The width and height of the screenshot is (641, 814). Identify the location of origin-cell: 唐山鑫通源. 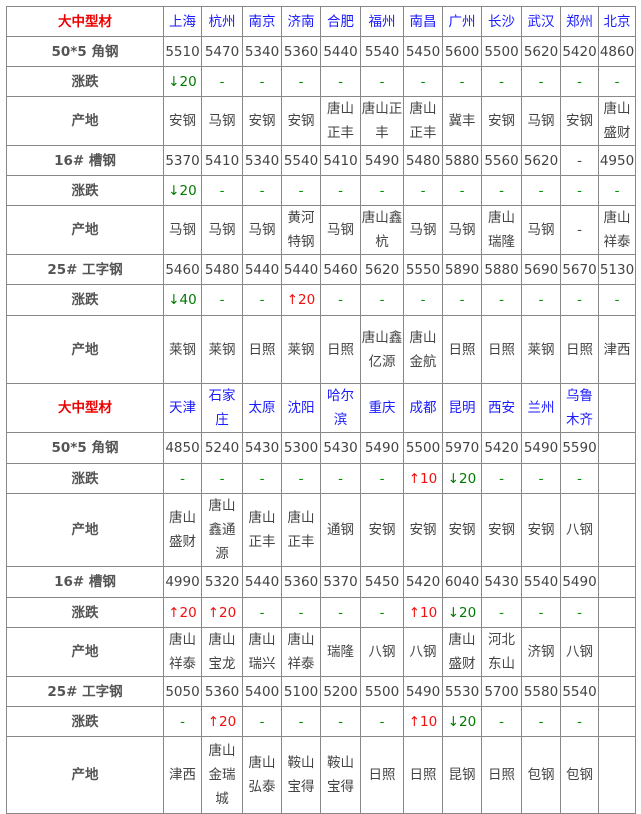
(222, 530).